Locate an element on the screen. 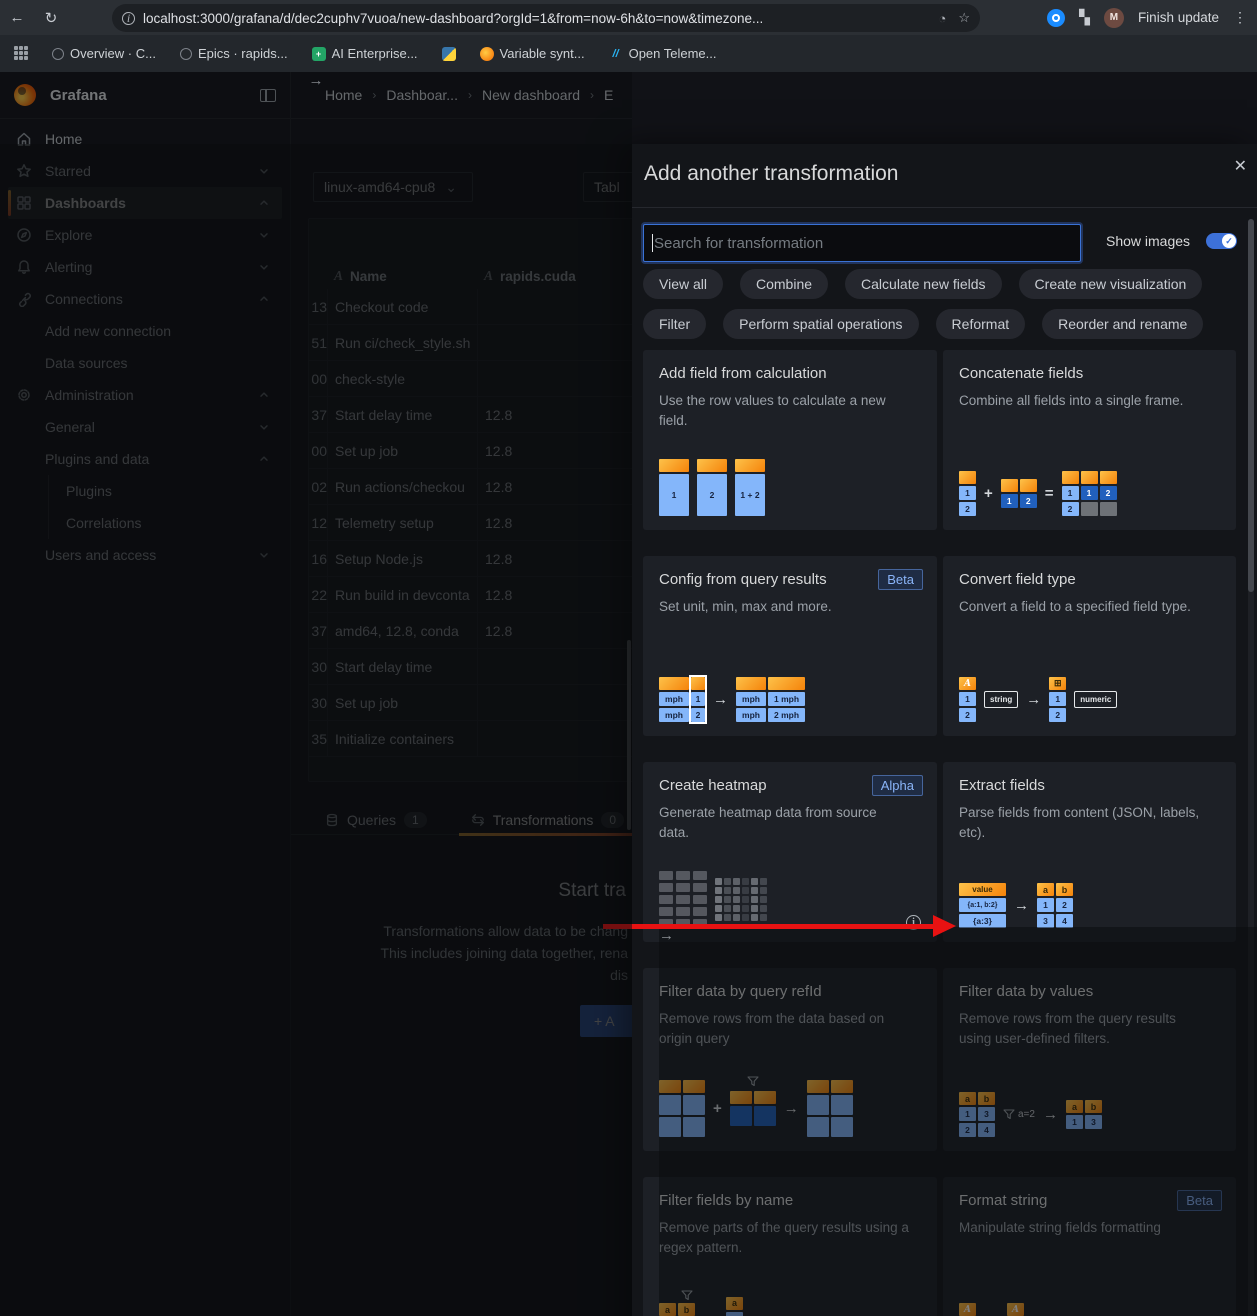 Image resolution: width=1257 pixels, height=1316 pixels. figure-cell: {a:1, b:2} is located at coordinates (982, 905).